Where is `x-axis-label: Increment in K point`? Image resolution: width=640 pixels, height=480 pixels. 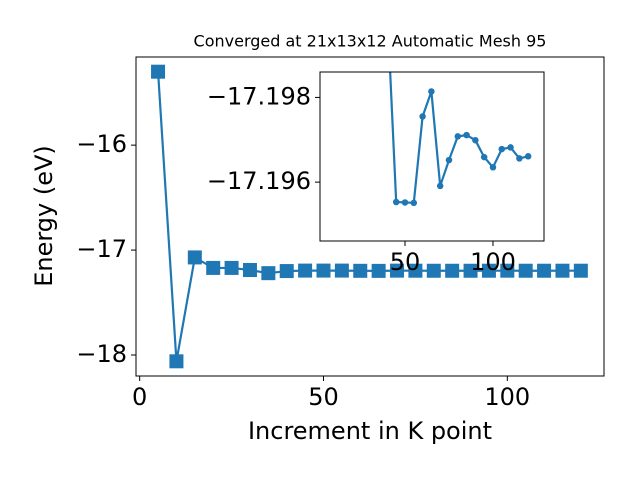 x-axis-label: Increment in K point is located at coordinates (370, 431).